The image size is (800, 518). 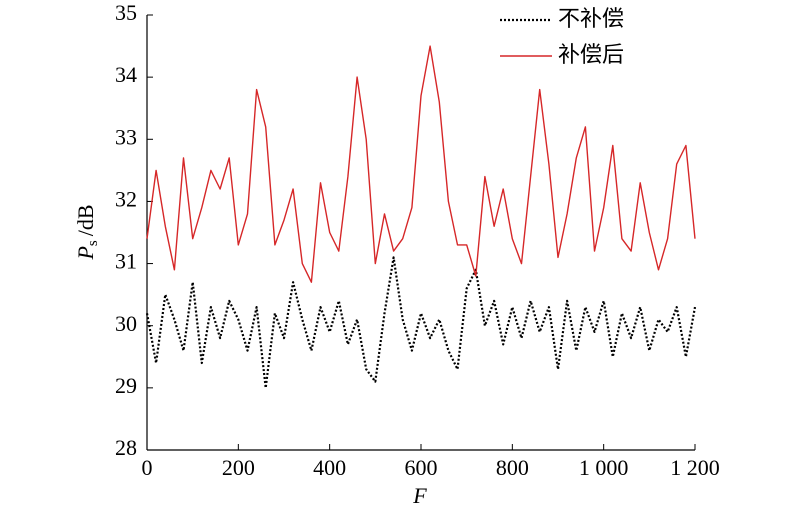 What do you see at coordinates (604, 467) in the screenshot?
I see `x-tick-label: 1 000` at bounding box center [604, 467].